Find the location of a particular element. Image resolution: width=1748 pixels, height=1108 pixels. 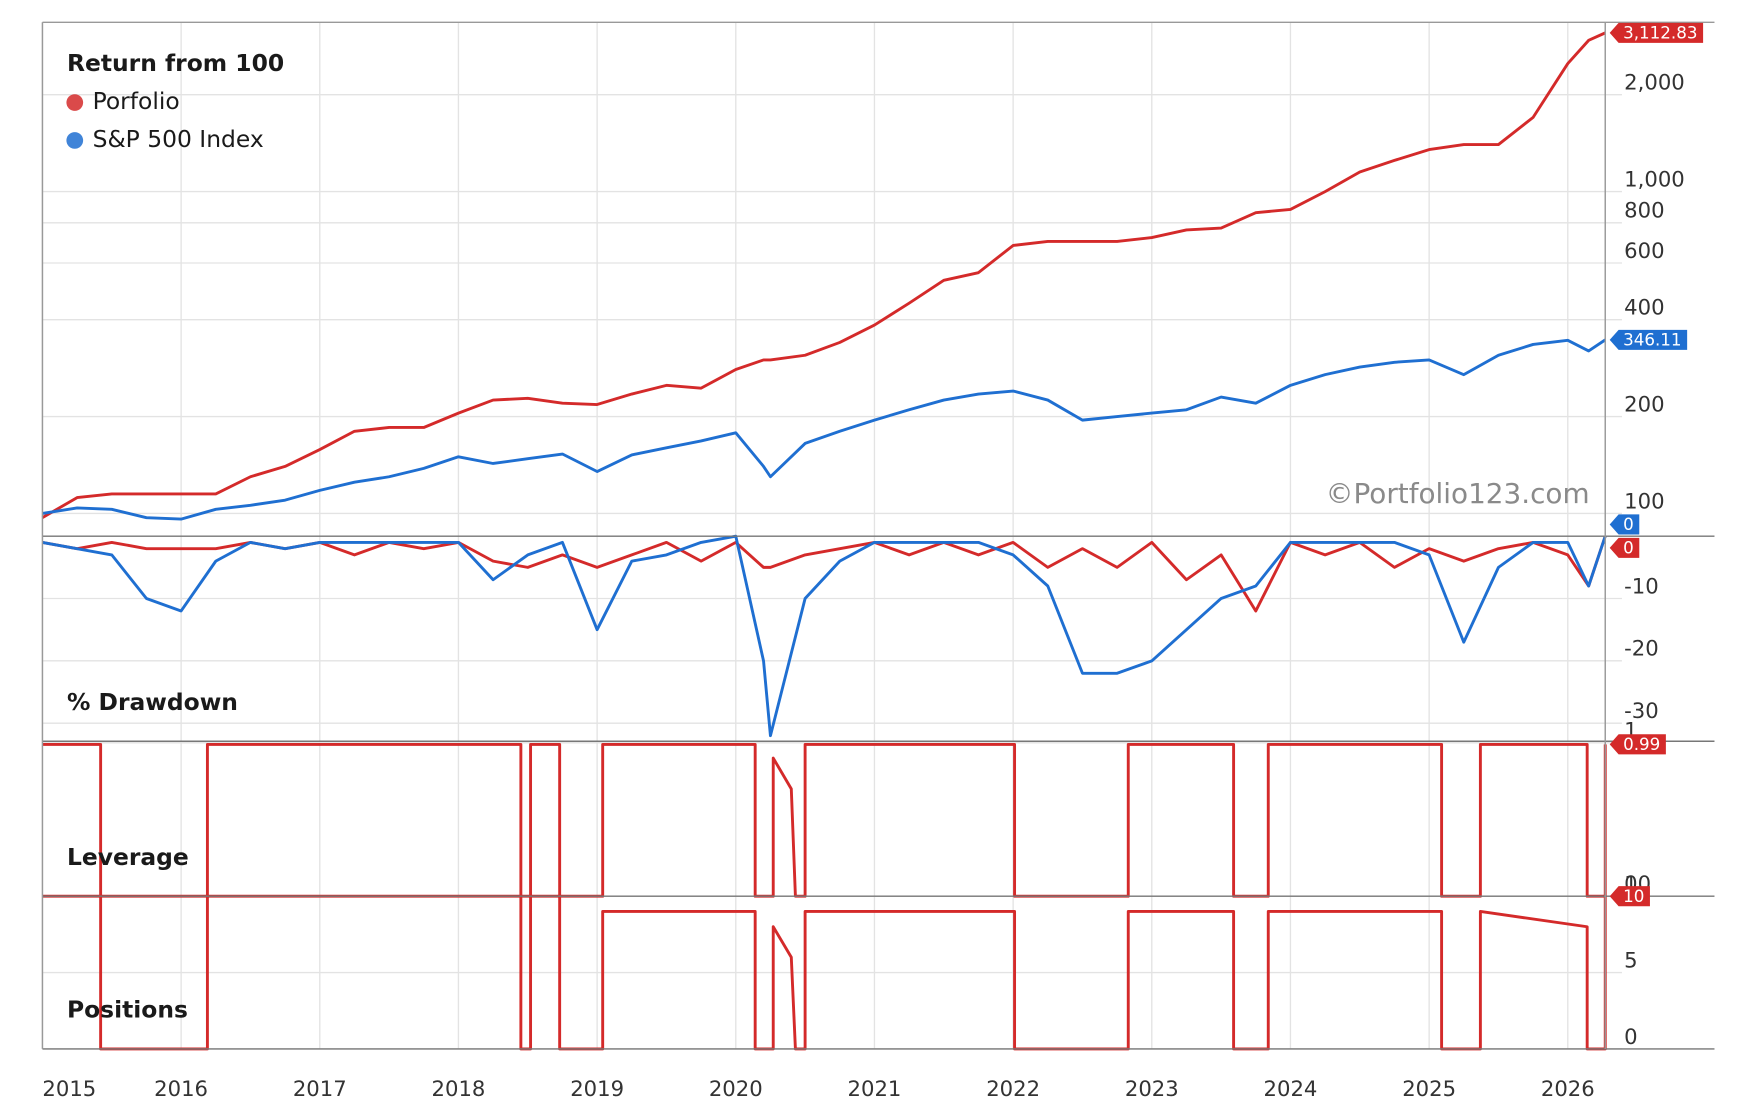

value-badge-label: 346.11 is located at coordinates (1652, 340).